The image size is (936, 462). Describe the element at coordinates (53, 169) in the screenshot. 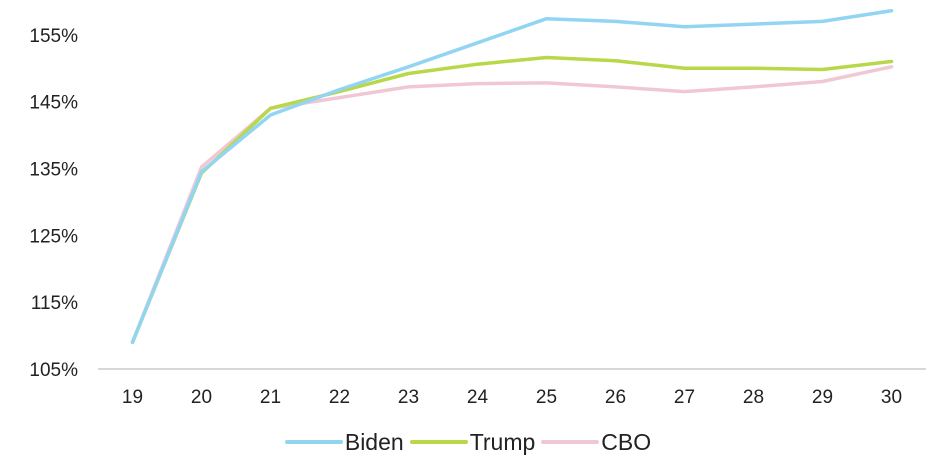

I see `y-tick-label: 135%` at that location.